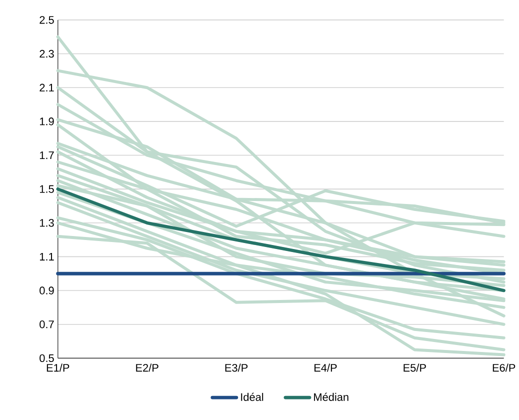 Image resolution: width=519 pixels, height=420 pixels. What do you see at coordinates (47, 189) in the screenshot?
I see `y-tick-label: 1.5` at bounding box center [47, 189].